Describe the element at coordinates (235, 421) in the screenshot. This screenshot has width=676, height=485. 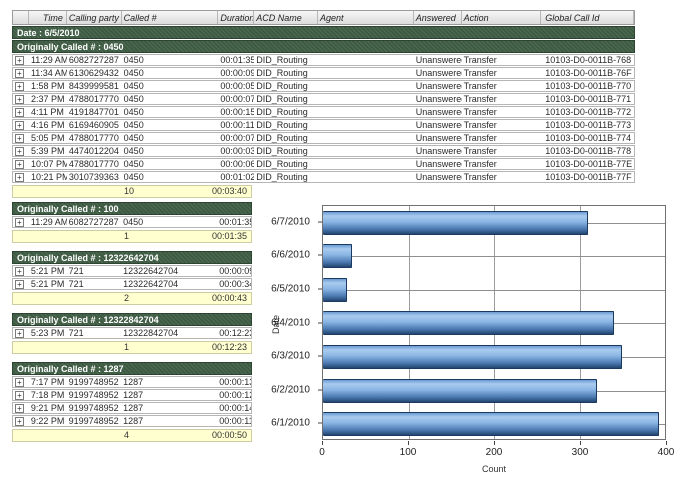
I see `cell-duration: 00:00:11` at that location.